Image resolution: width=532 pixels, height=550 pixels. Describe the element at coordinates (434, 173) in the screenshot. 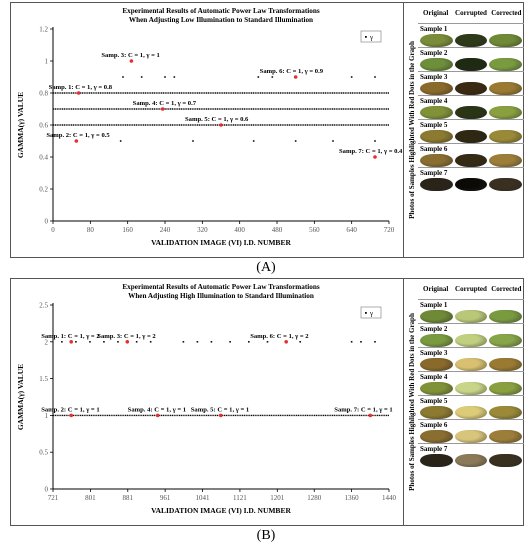

I see `sample-label: Sample 7` at that location.